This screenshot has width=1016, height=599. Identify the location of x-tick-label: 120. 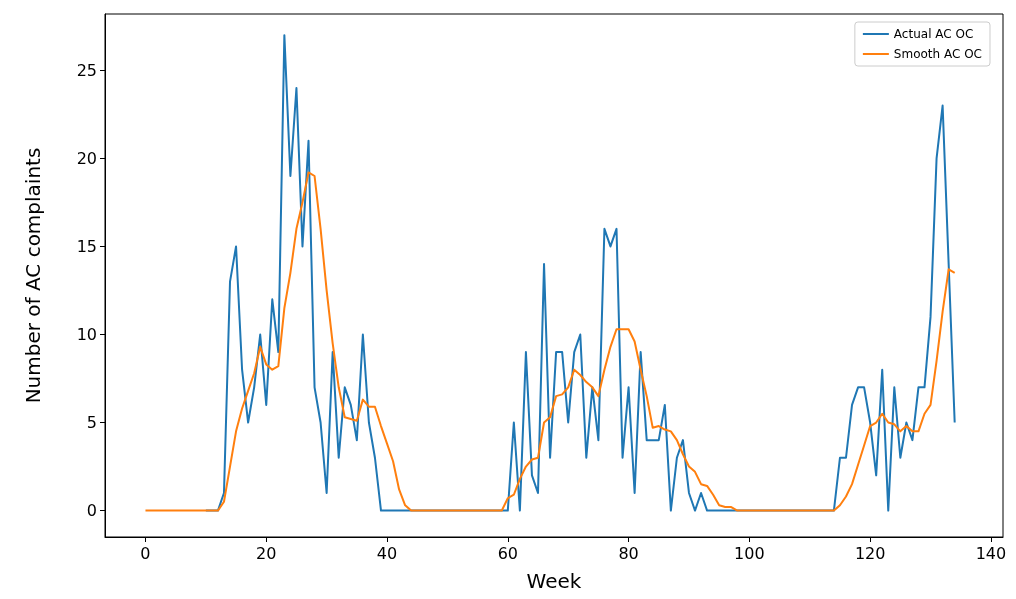
(870, 553).